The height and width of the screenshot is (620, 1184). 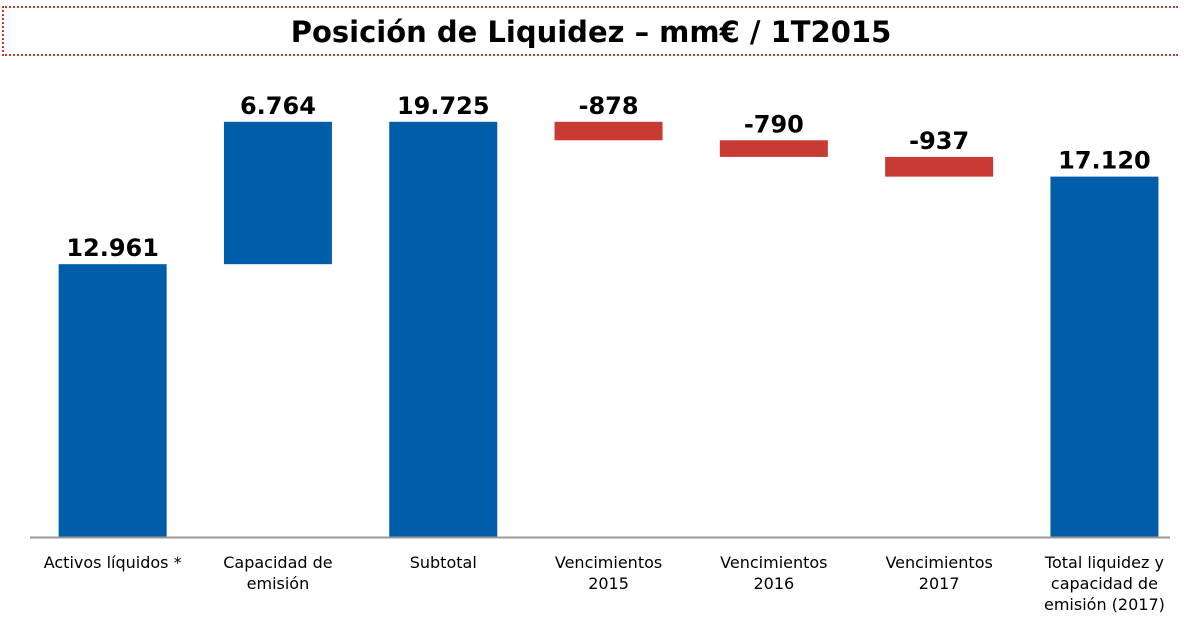 What do you see at coordinates (939, 573) in the screenshot?
I see `x-tick-label: Vencimientos 2017` at bounding box center [939, 573].